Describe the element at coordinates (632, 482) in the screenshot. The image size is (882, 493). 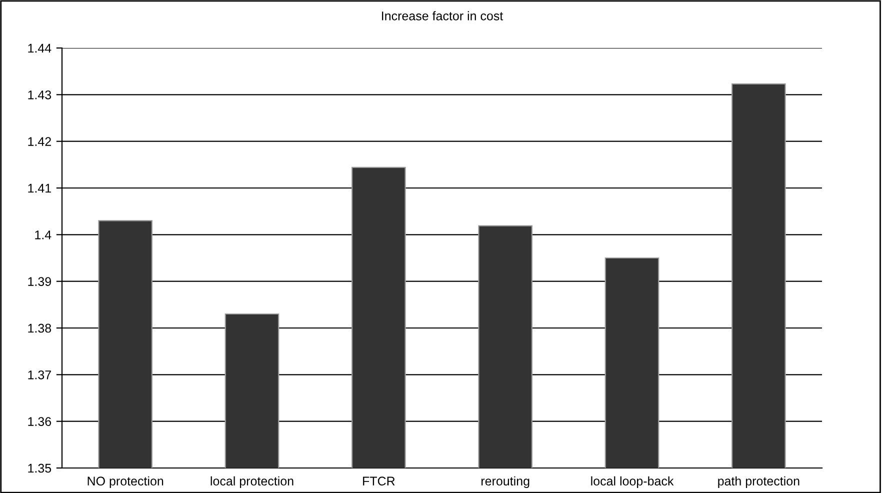
I see `x-tick-label: local loop-back` at that location.